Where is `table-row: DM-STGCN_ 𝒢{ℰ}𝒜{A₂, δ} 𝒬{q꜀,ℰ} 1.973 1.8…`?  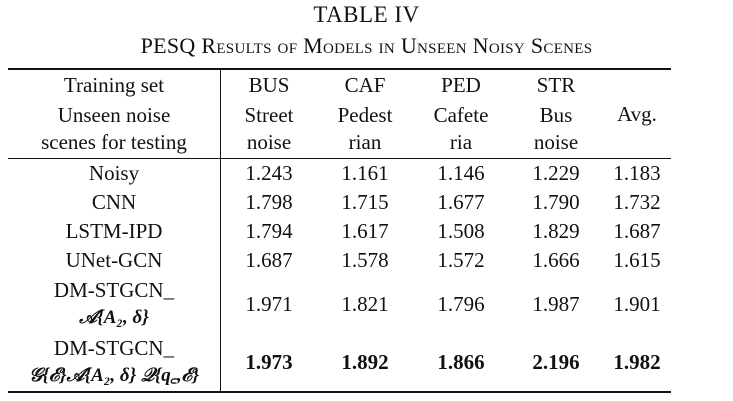
table-row: DM-STGCN_ 𝒢{ℰ}𝒜{A₂, δ} 𝒬{q꜀,ℰ} 1.973 1.8… is located at coordinates (339, 363).